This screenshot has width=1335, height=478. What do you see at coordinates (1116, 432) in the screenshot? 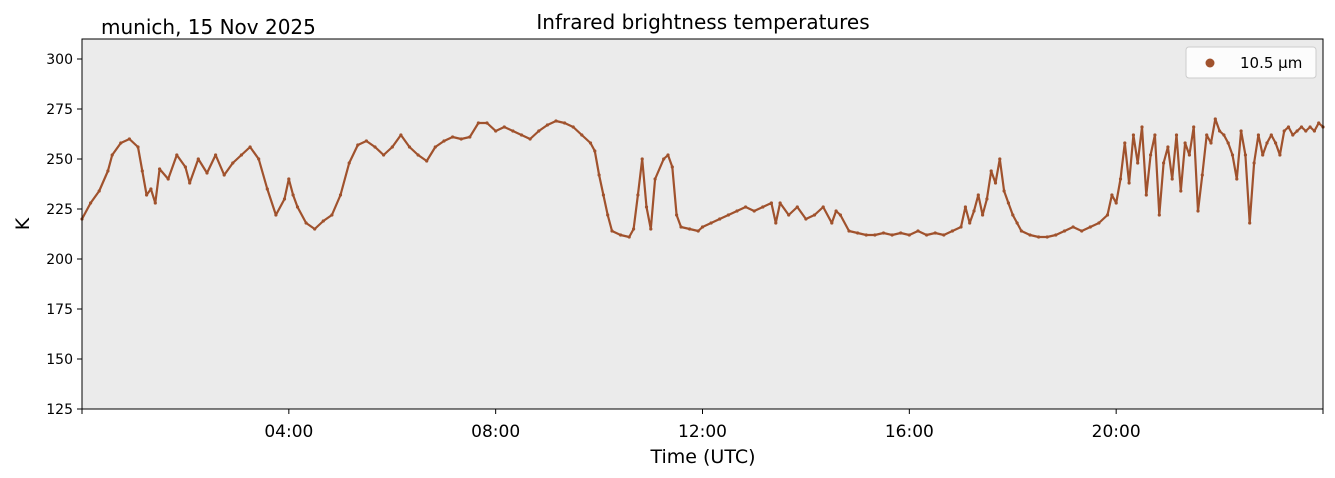
I see `x-tick-label: 20:00` at bounding box center [1116, 432].